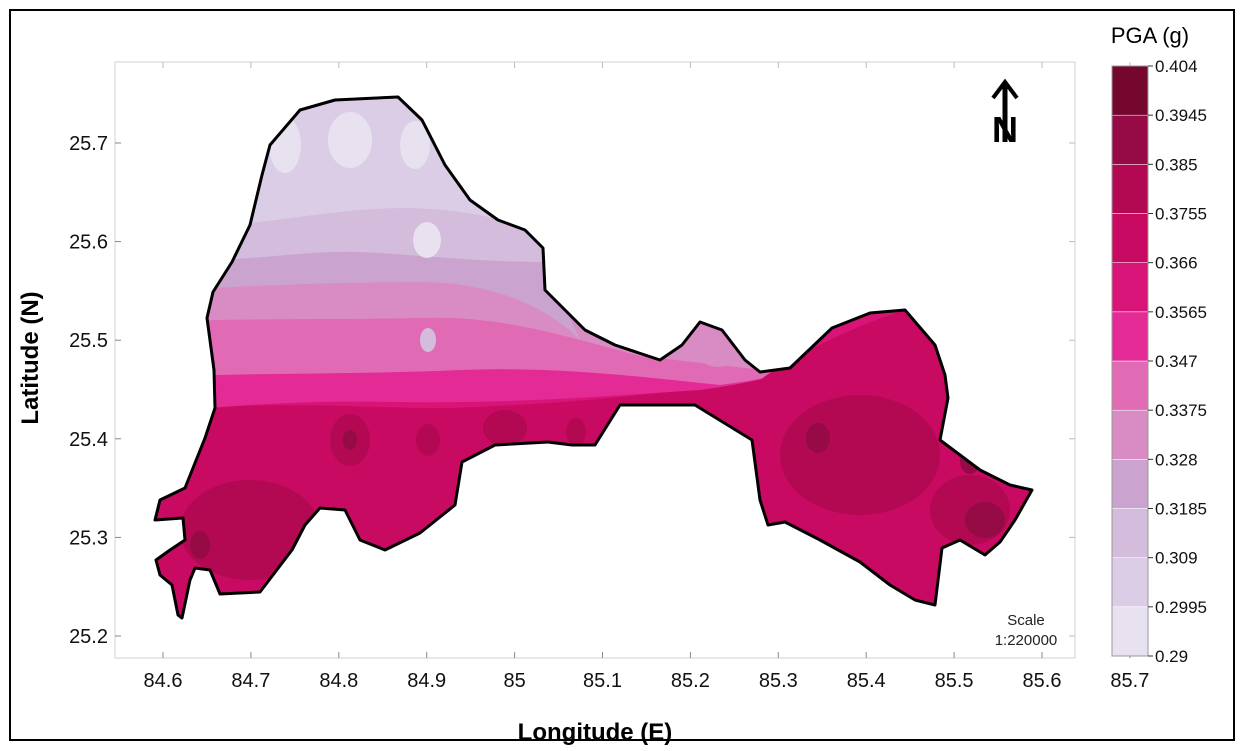  What do you see at coordinates (1181, 607) in the screenshot?
I see `legend-tick-label: 0.2995` at bounding box center [1181, 607].